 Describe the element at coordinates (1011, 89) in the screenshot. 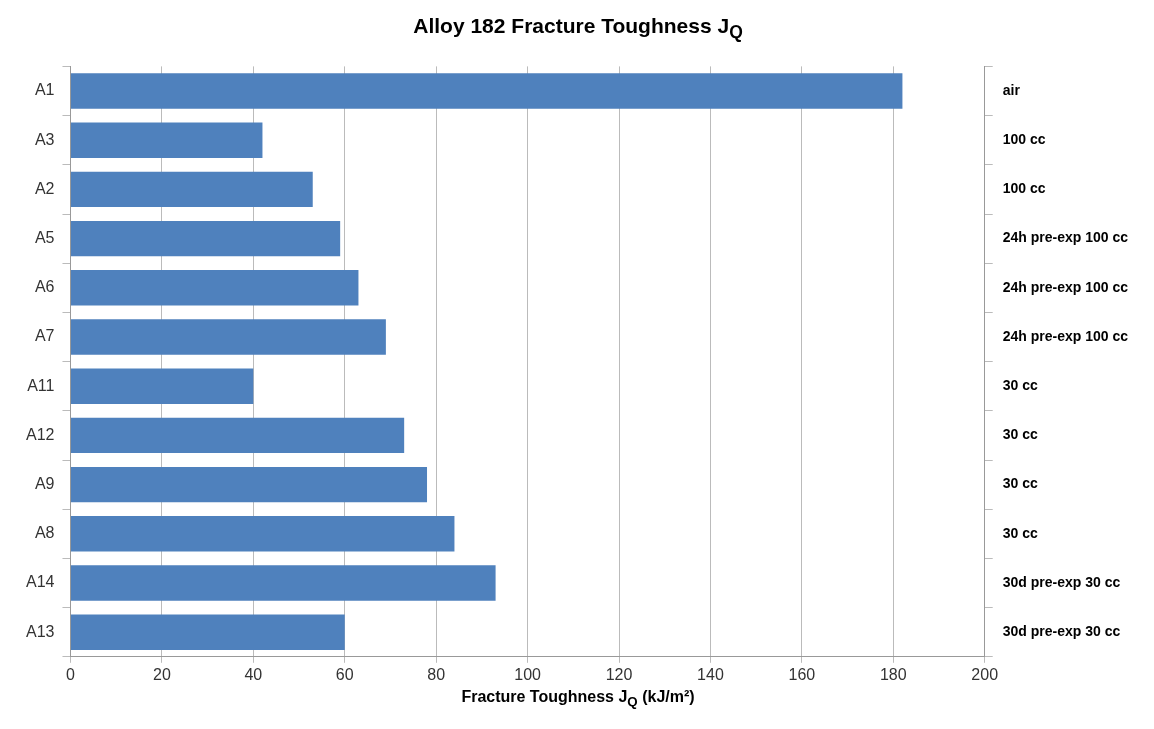

I see `y2-tick-label: air` at that location.